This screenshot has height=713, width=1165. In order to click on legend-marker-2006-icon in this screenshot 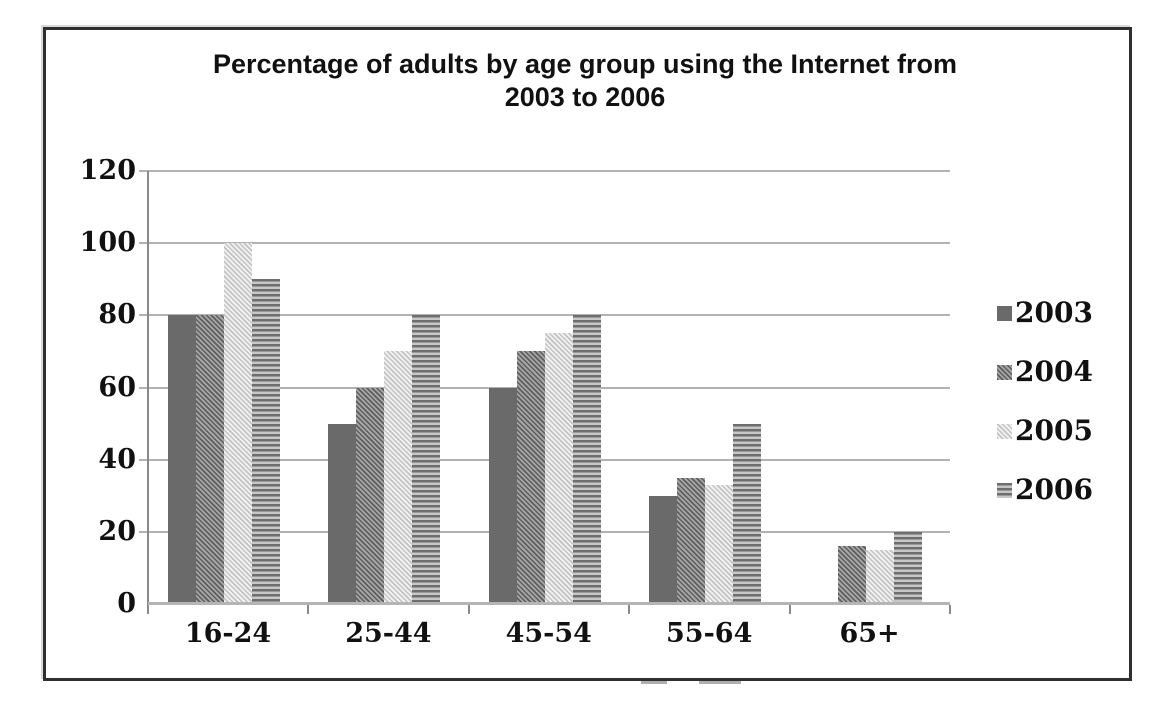, I will do `click(1004, 490)`.